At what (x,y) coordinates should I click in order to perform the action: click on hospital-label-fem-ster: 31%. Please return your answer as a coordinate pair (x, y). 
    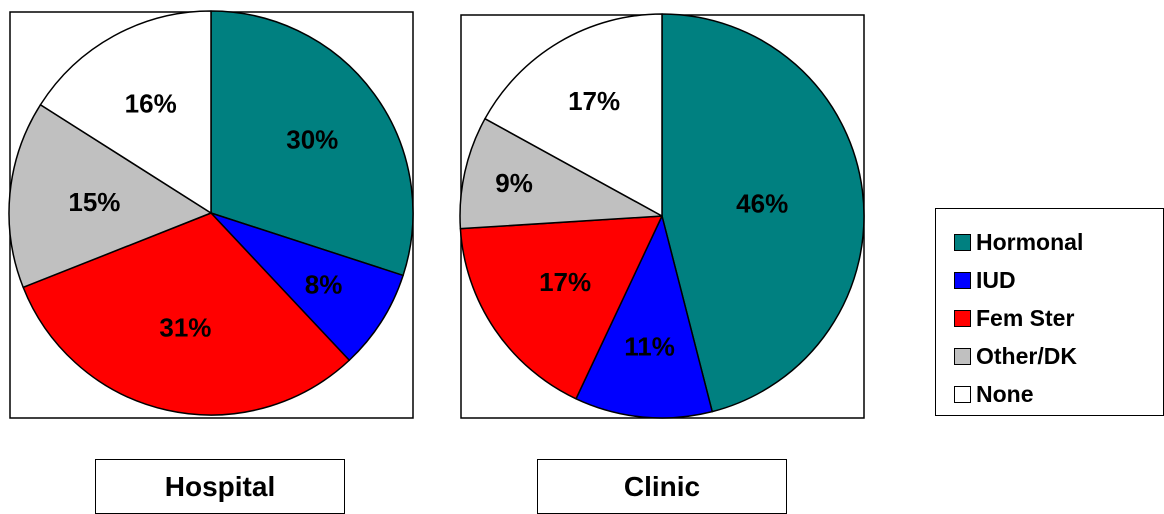
    Looking at the image, I should click on (185, 327).